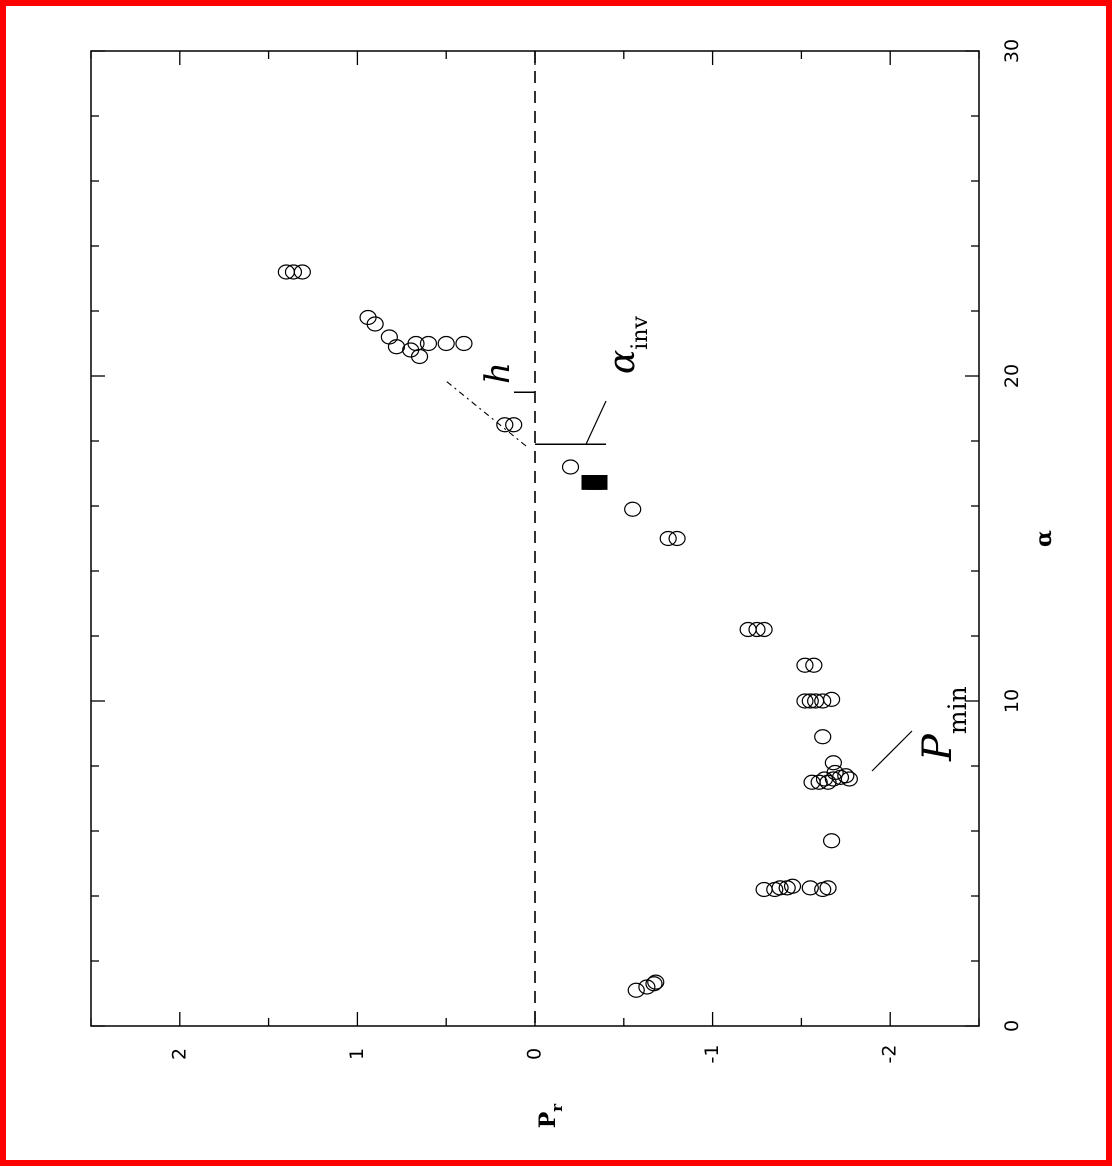  Describe the element at coordinates (1012, 701) in the screenshot. I see `x-tick-label: 10` at that location.